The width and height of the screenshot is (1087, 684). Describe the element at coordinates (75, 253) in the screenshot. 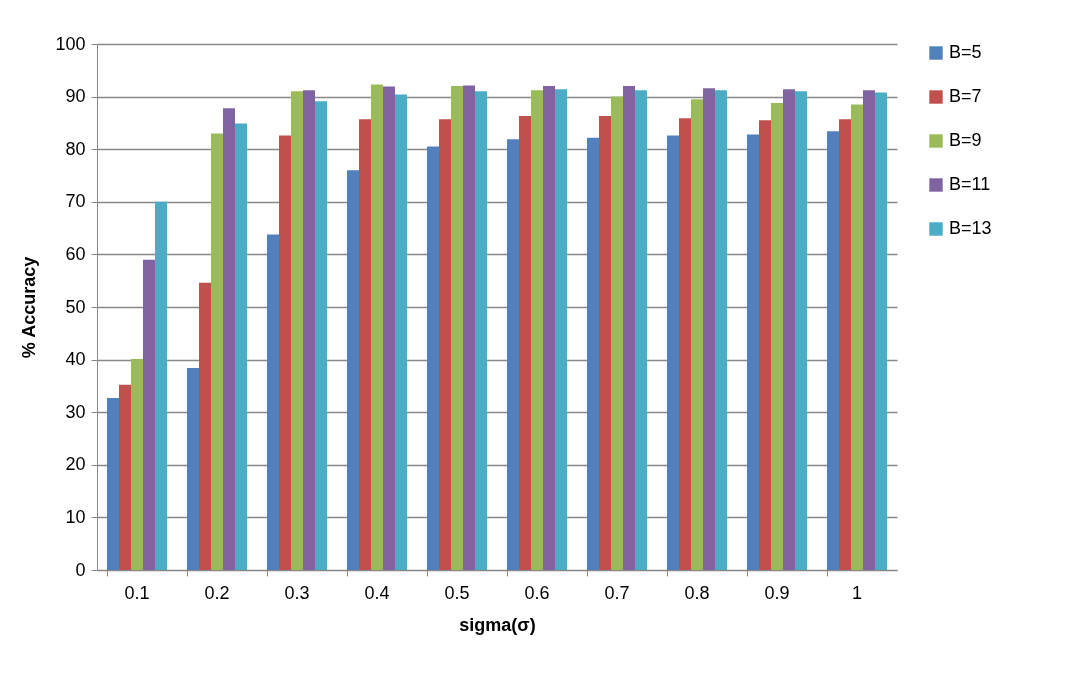

I see `y-tick-label: 60` at that location.